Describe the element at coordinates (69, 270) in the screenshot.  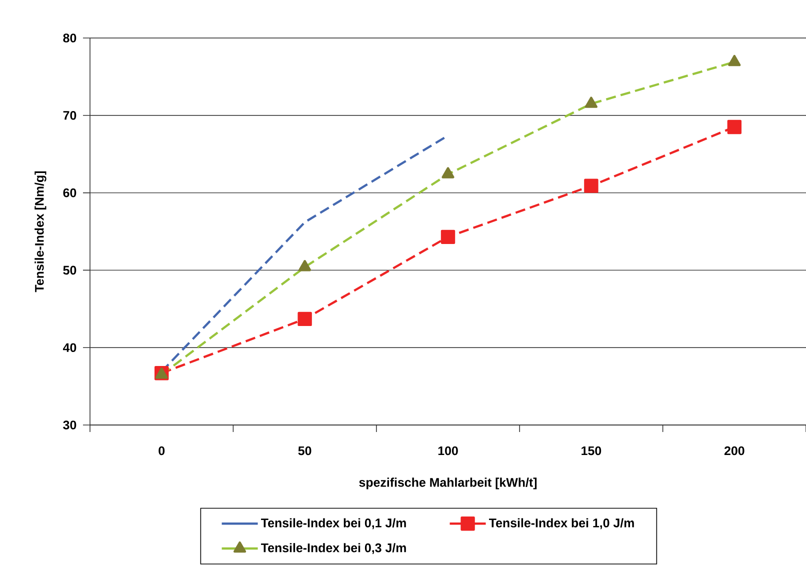
I see `y-tick-label: 50` at that location.